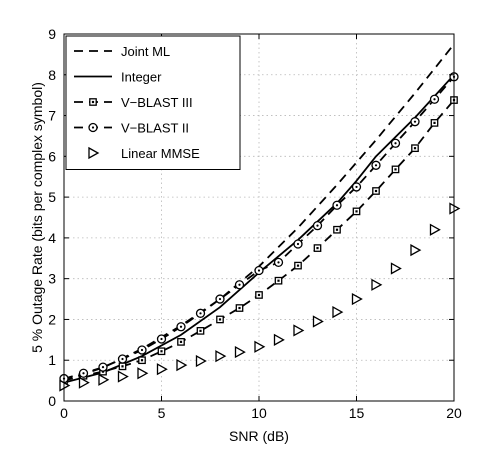  What do you see at coordinates (259, 270) in the screenshot?
I see `point-3-10-dot` at bounding box center [259, 270].